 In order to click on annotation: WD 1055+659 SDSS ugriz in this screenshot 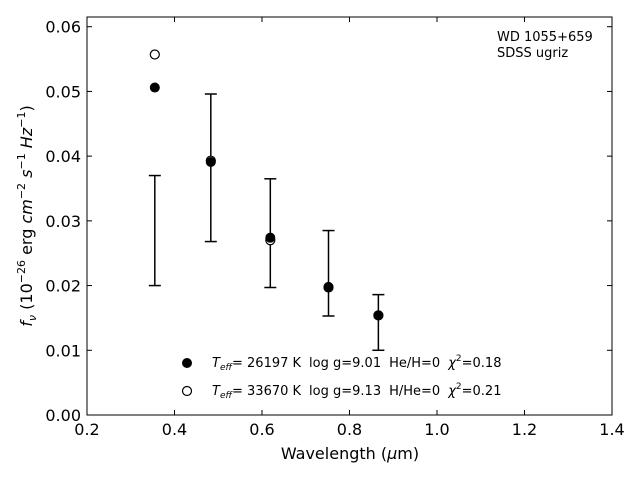, I will do `click(545, 45)`.